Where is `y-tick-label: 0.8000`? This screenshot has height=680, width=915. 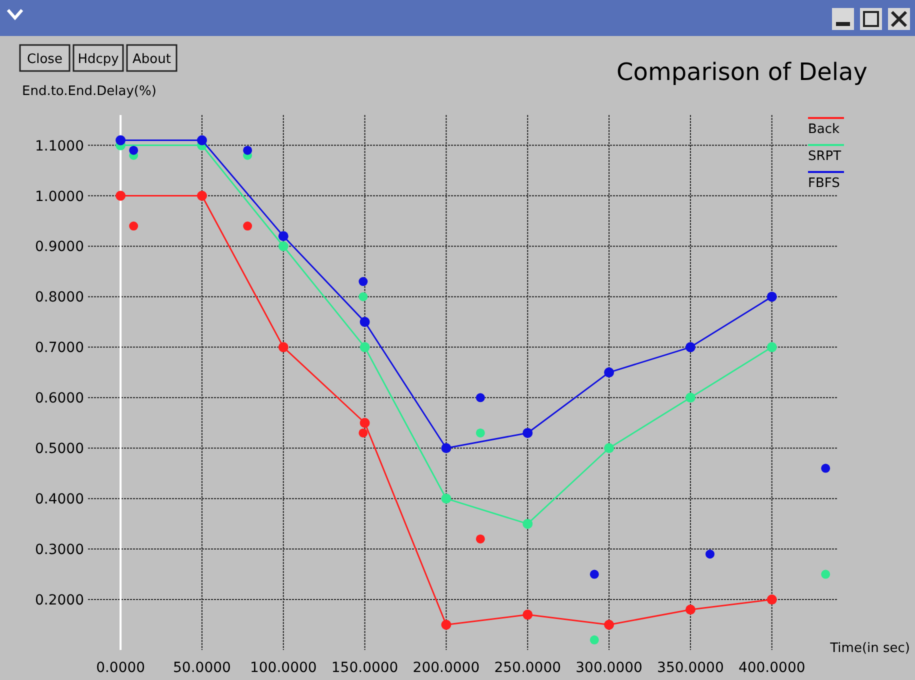
y-tick-label: 0.8000 is located at coordinates (59, 298).